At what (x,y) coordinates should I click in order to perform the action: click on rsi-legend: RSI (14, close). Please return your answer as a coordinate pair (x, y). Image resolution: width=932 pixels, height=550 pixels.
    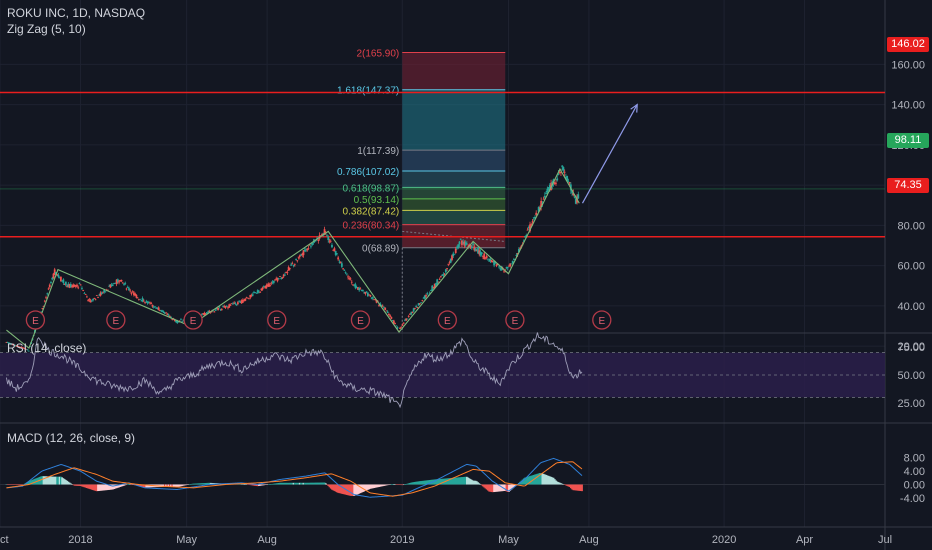
    Looking at the image, I should click on (48, 348).